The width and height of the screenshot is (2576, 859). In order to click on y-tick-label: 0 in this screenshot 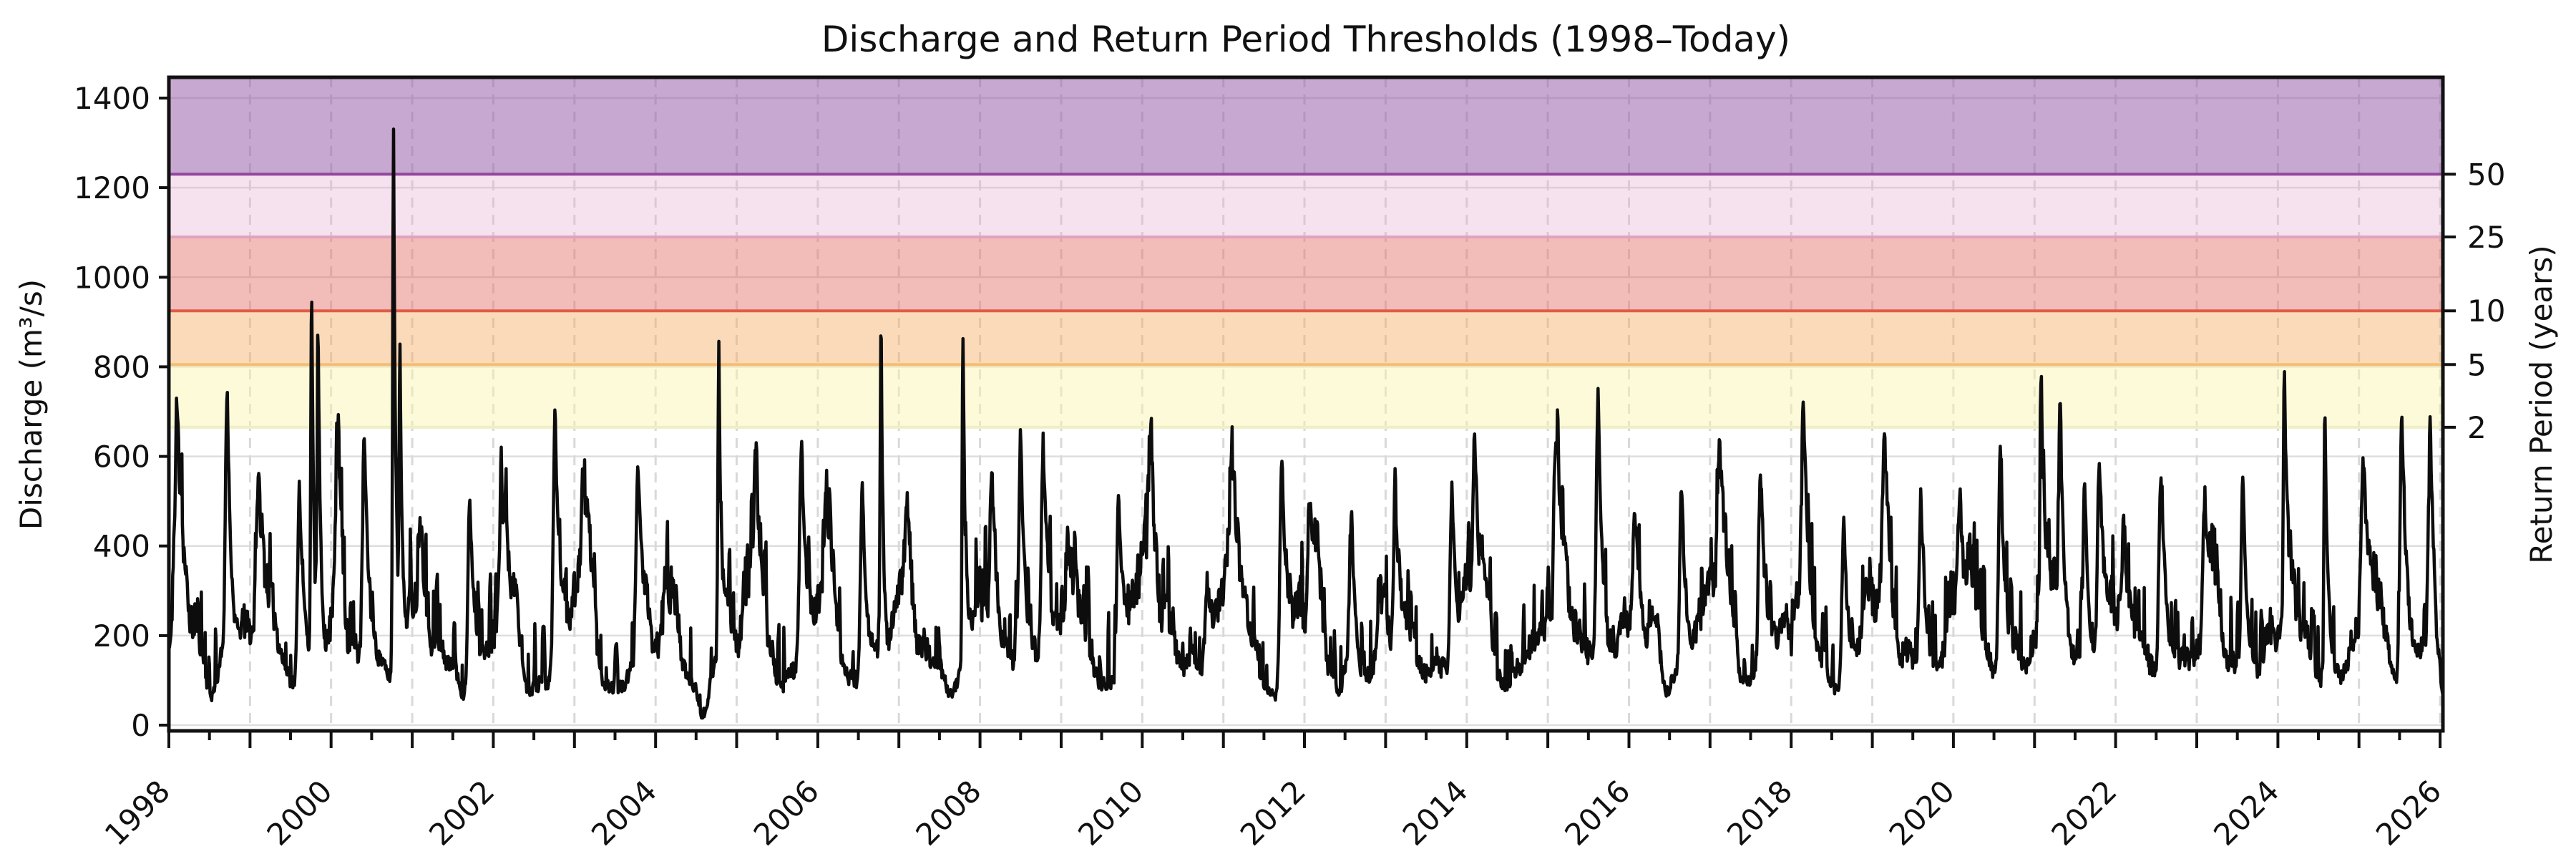, I will do `click(140, 725)`.